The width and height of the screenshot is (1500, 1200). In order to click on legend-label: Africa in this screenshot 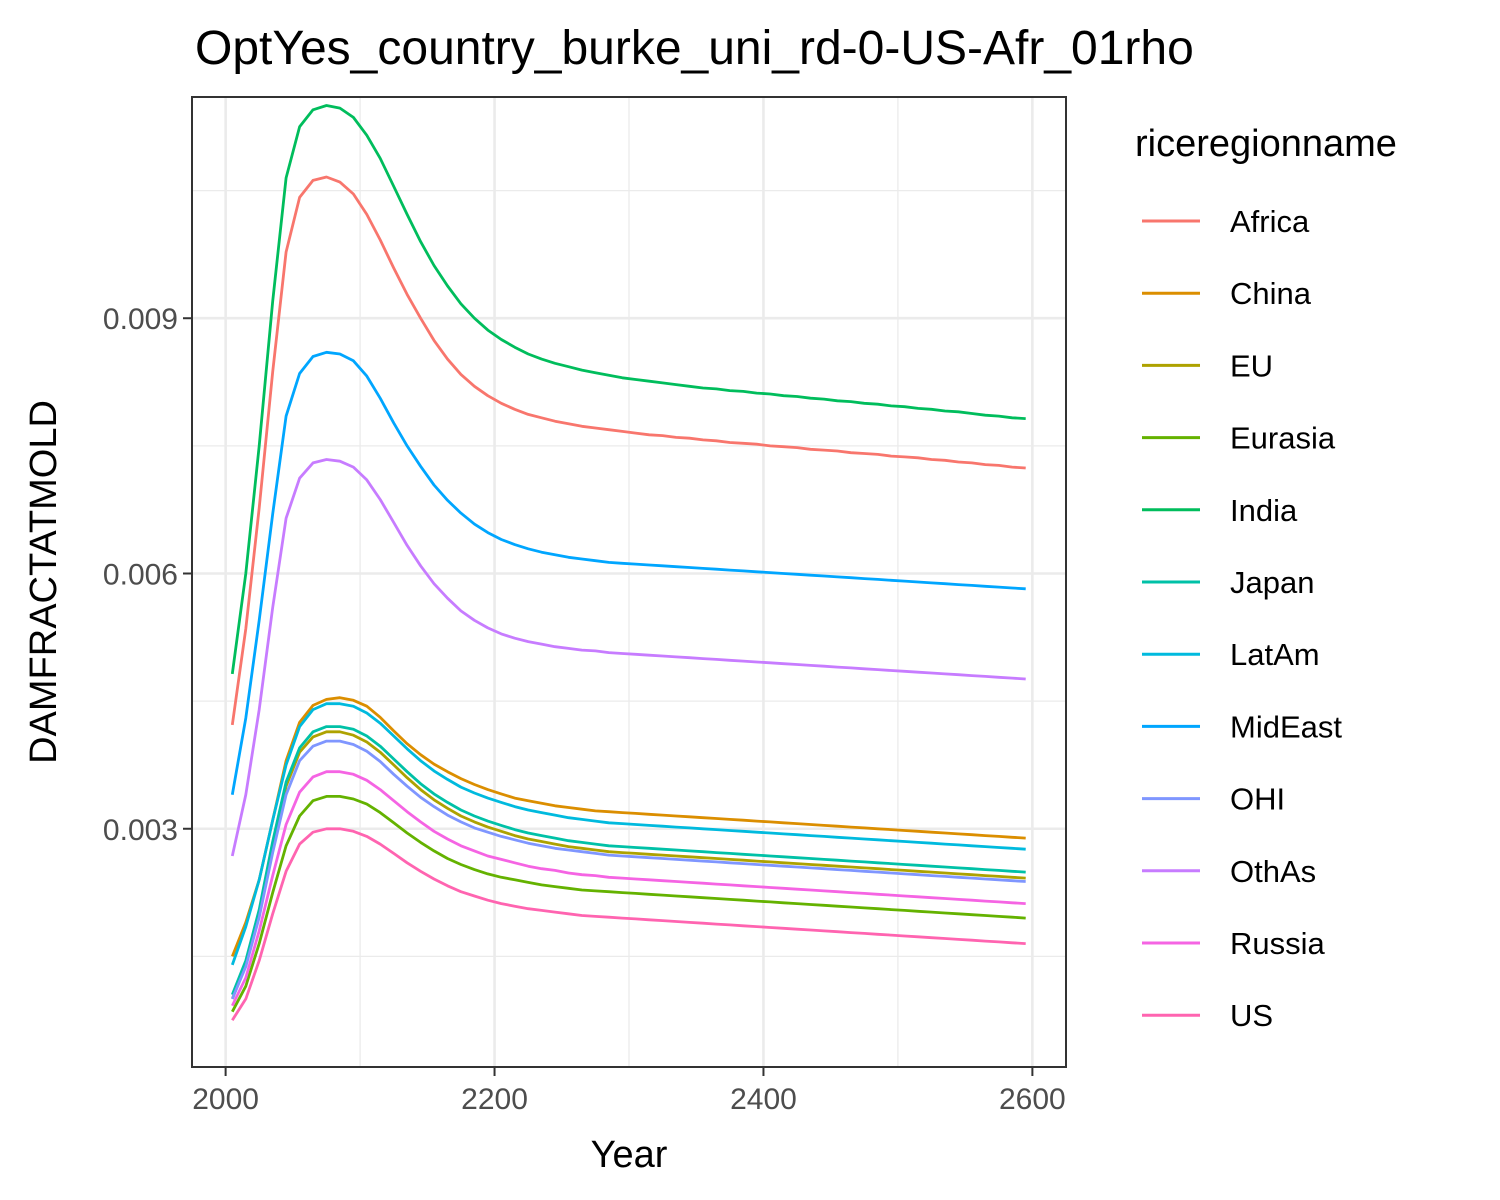, I will do `click(1270, 221)`.